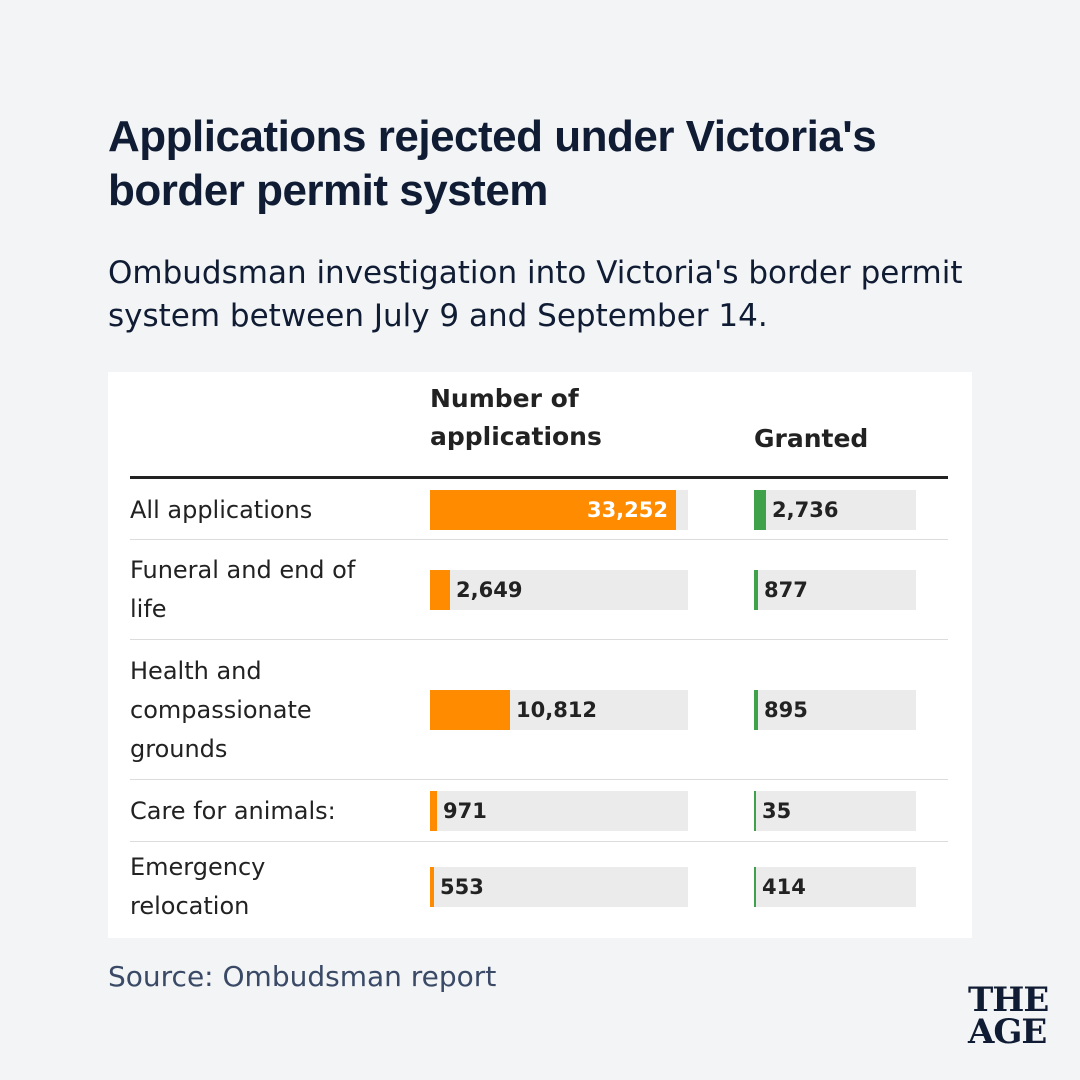  Describe the element at coordinates (221, 710) in the screenshot. I see `row-label: Health and compassionate grounds` at that location.